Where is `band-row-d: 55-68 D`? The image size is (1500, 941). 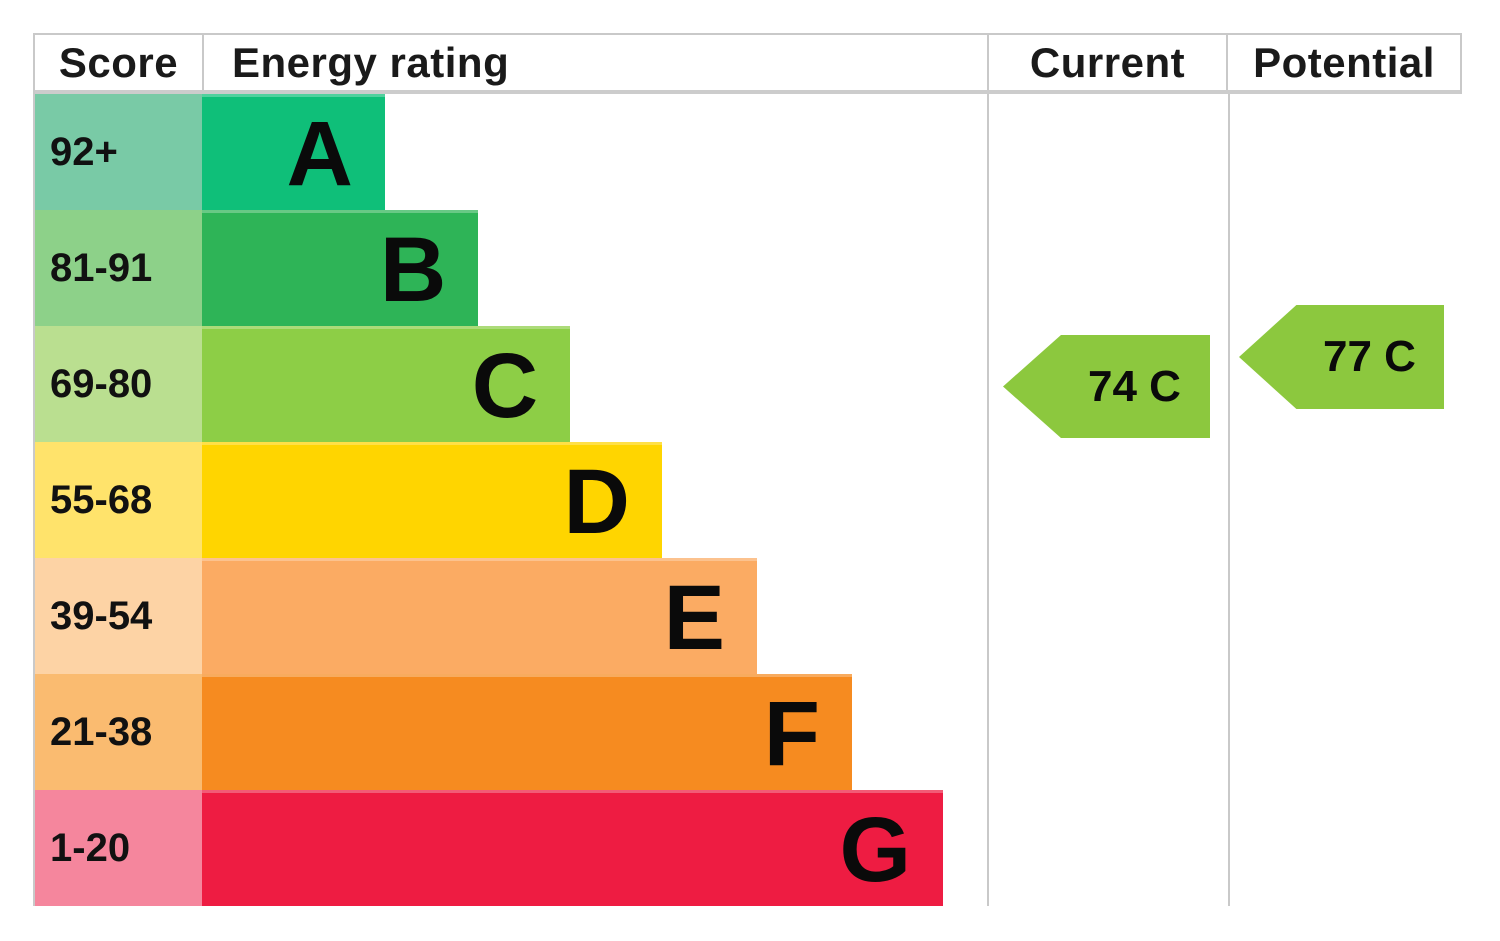 band-row-d: 55-68 D is located at coordinates (511, 500).